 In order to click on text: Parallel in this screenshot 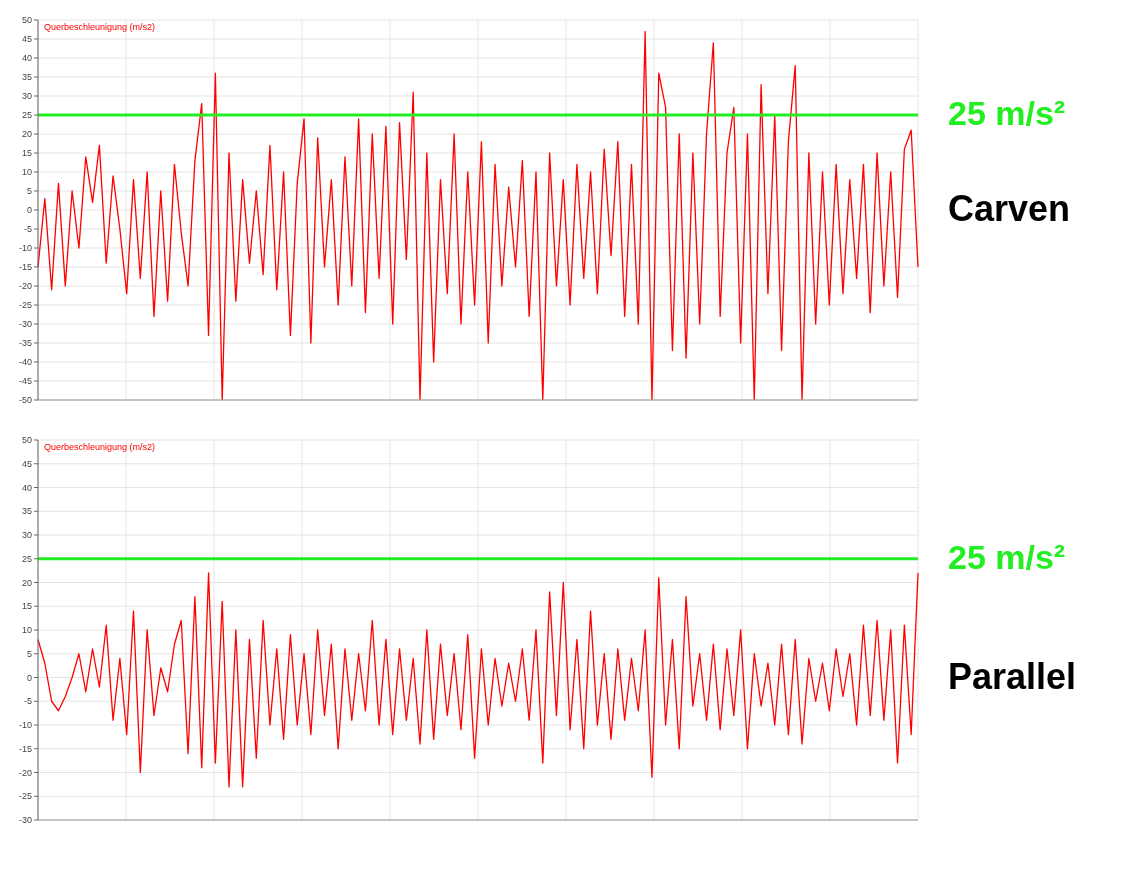, I will do `click(1012, 676)`.